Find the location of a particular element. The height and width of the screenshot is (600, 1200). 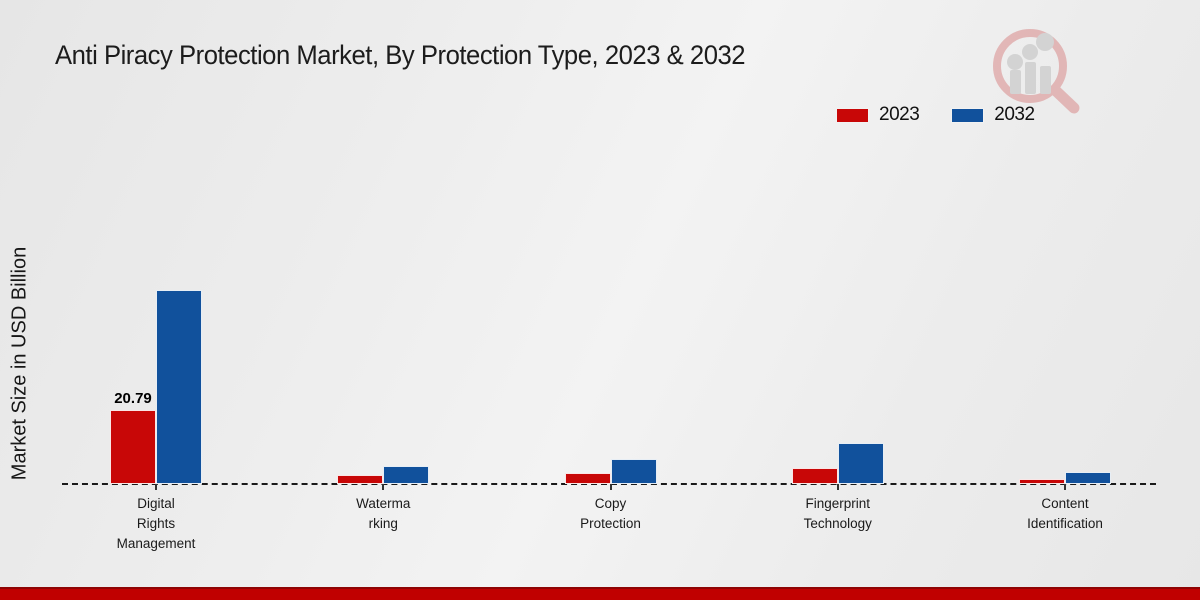

bar-2023-content-identification is located at coordinates (1042, 481).